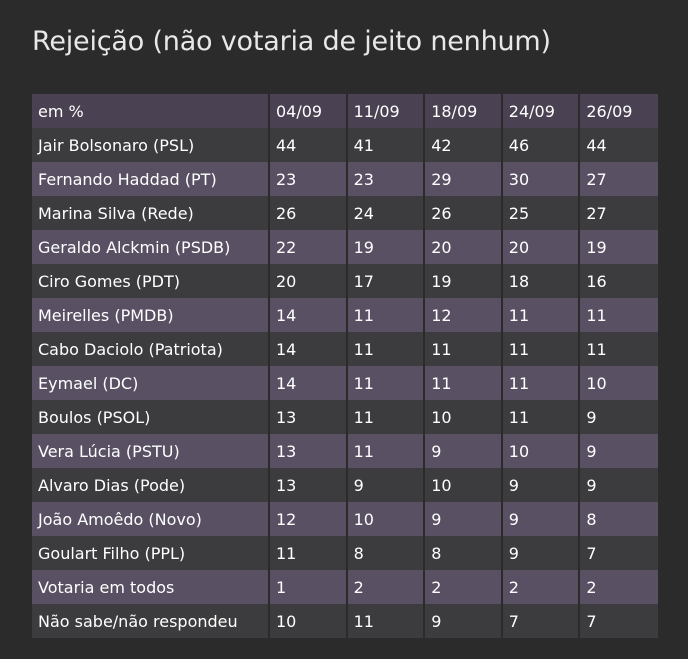  I want to click on value-cell: 22, so click(309, 247).